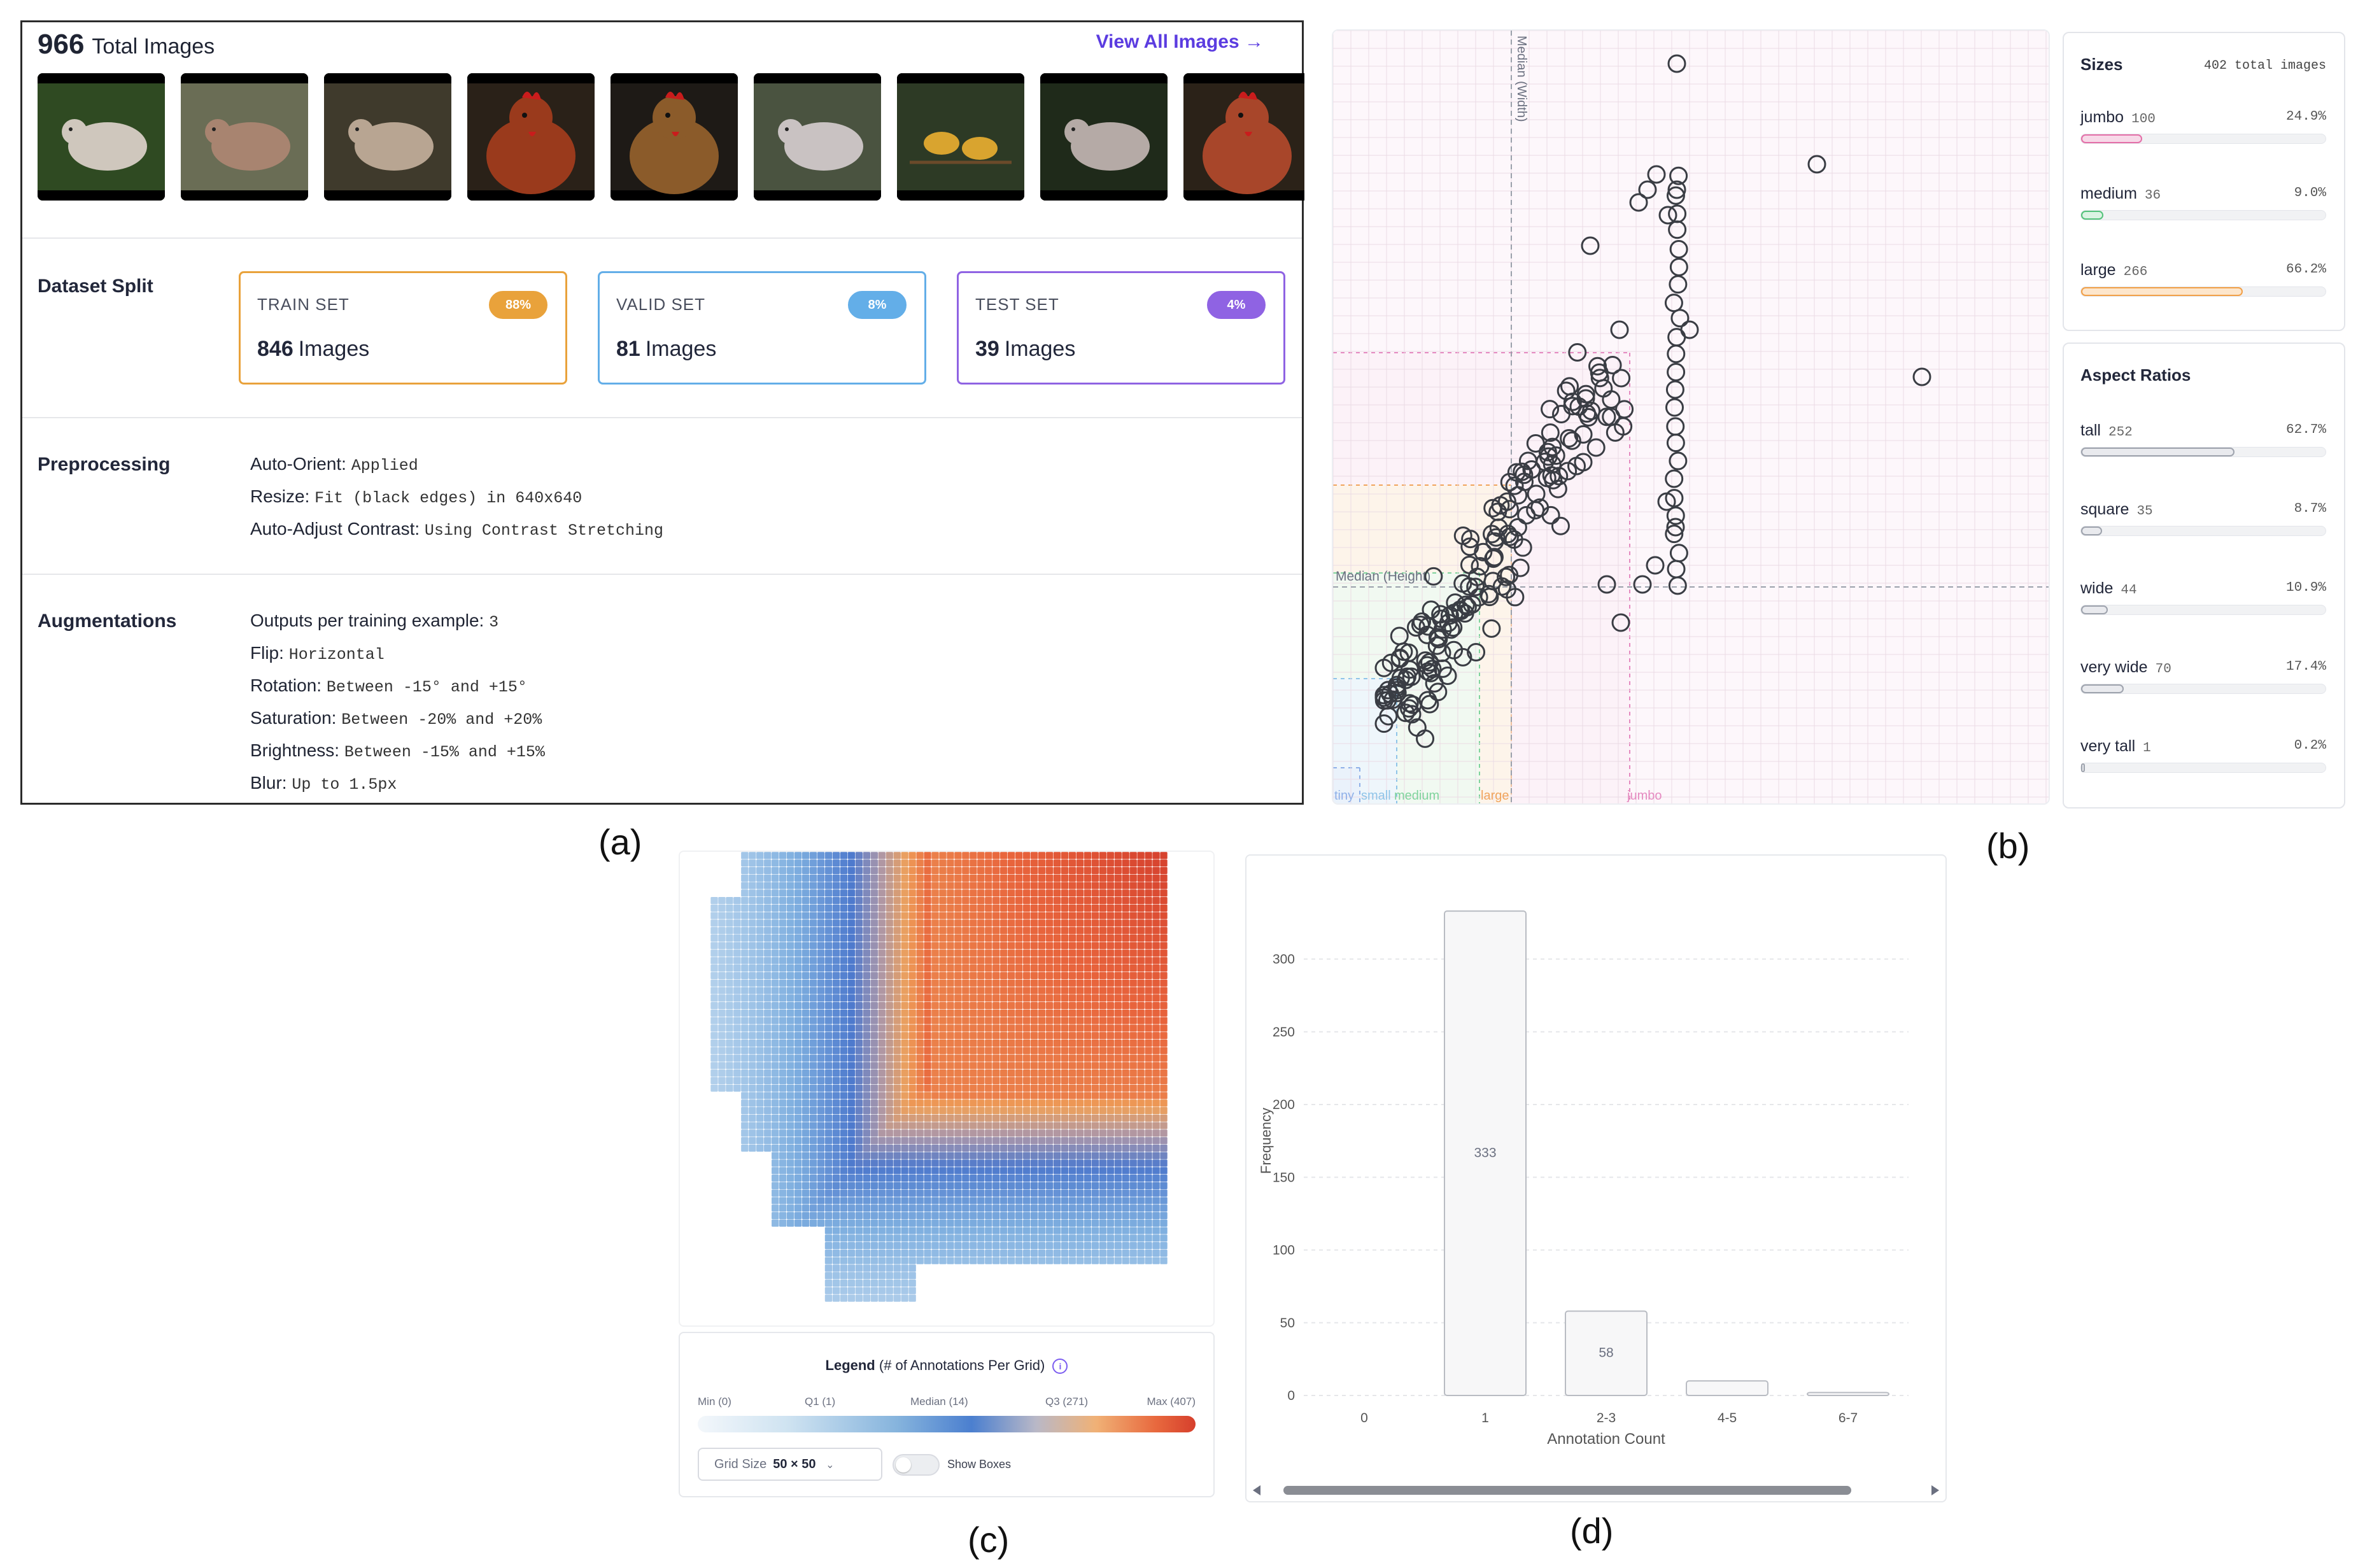  Describe the element at coordinates (1567, 1490) in the screenshot. I see `horizontal-scrollbar-thumb` at that location.